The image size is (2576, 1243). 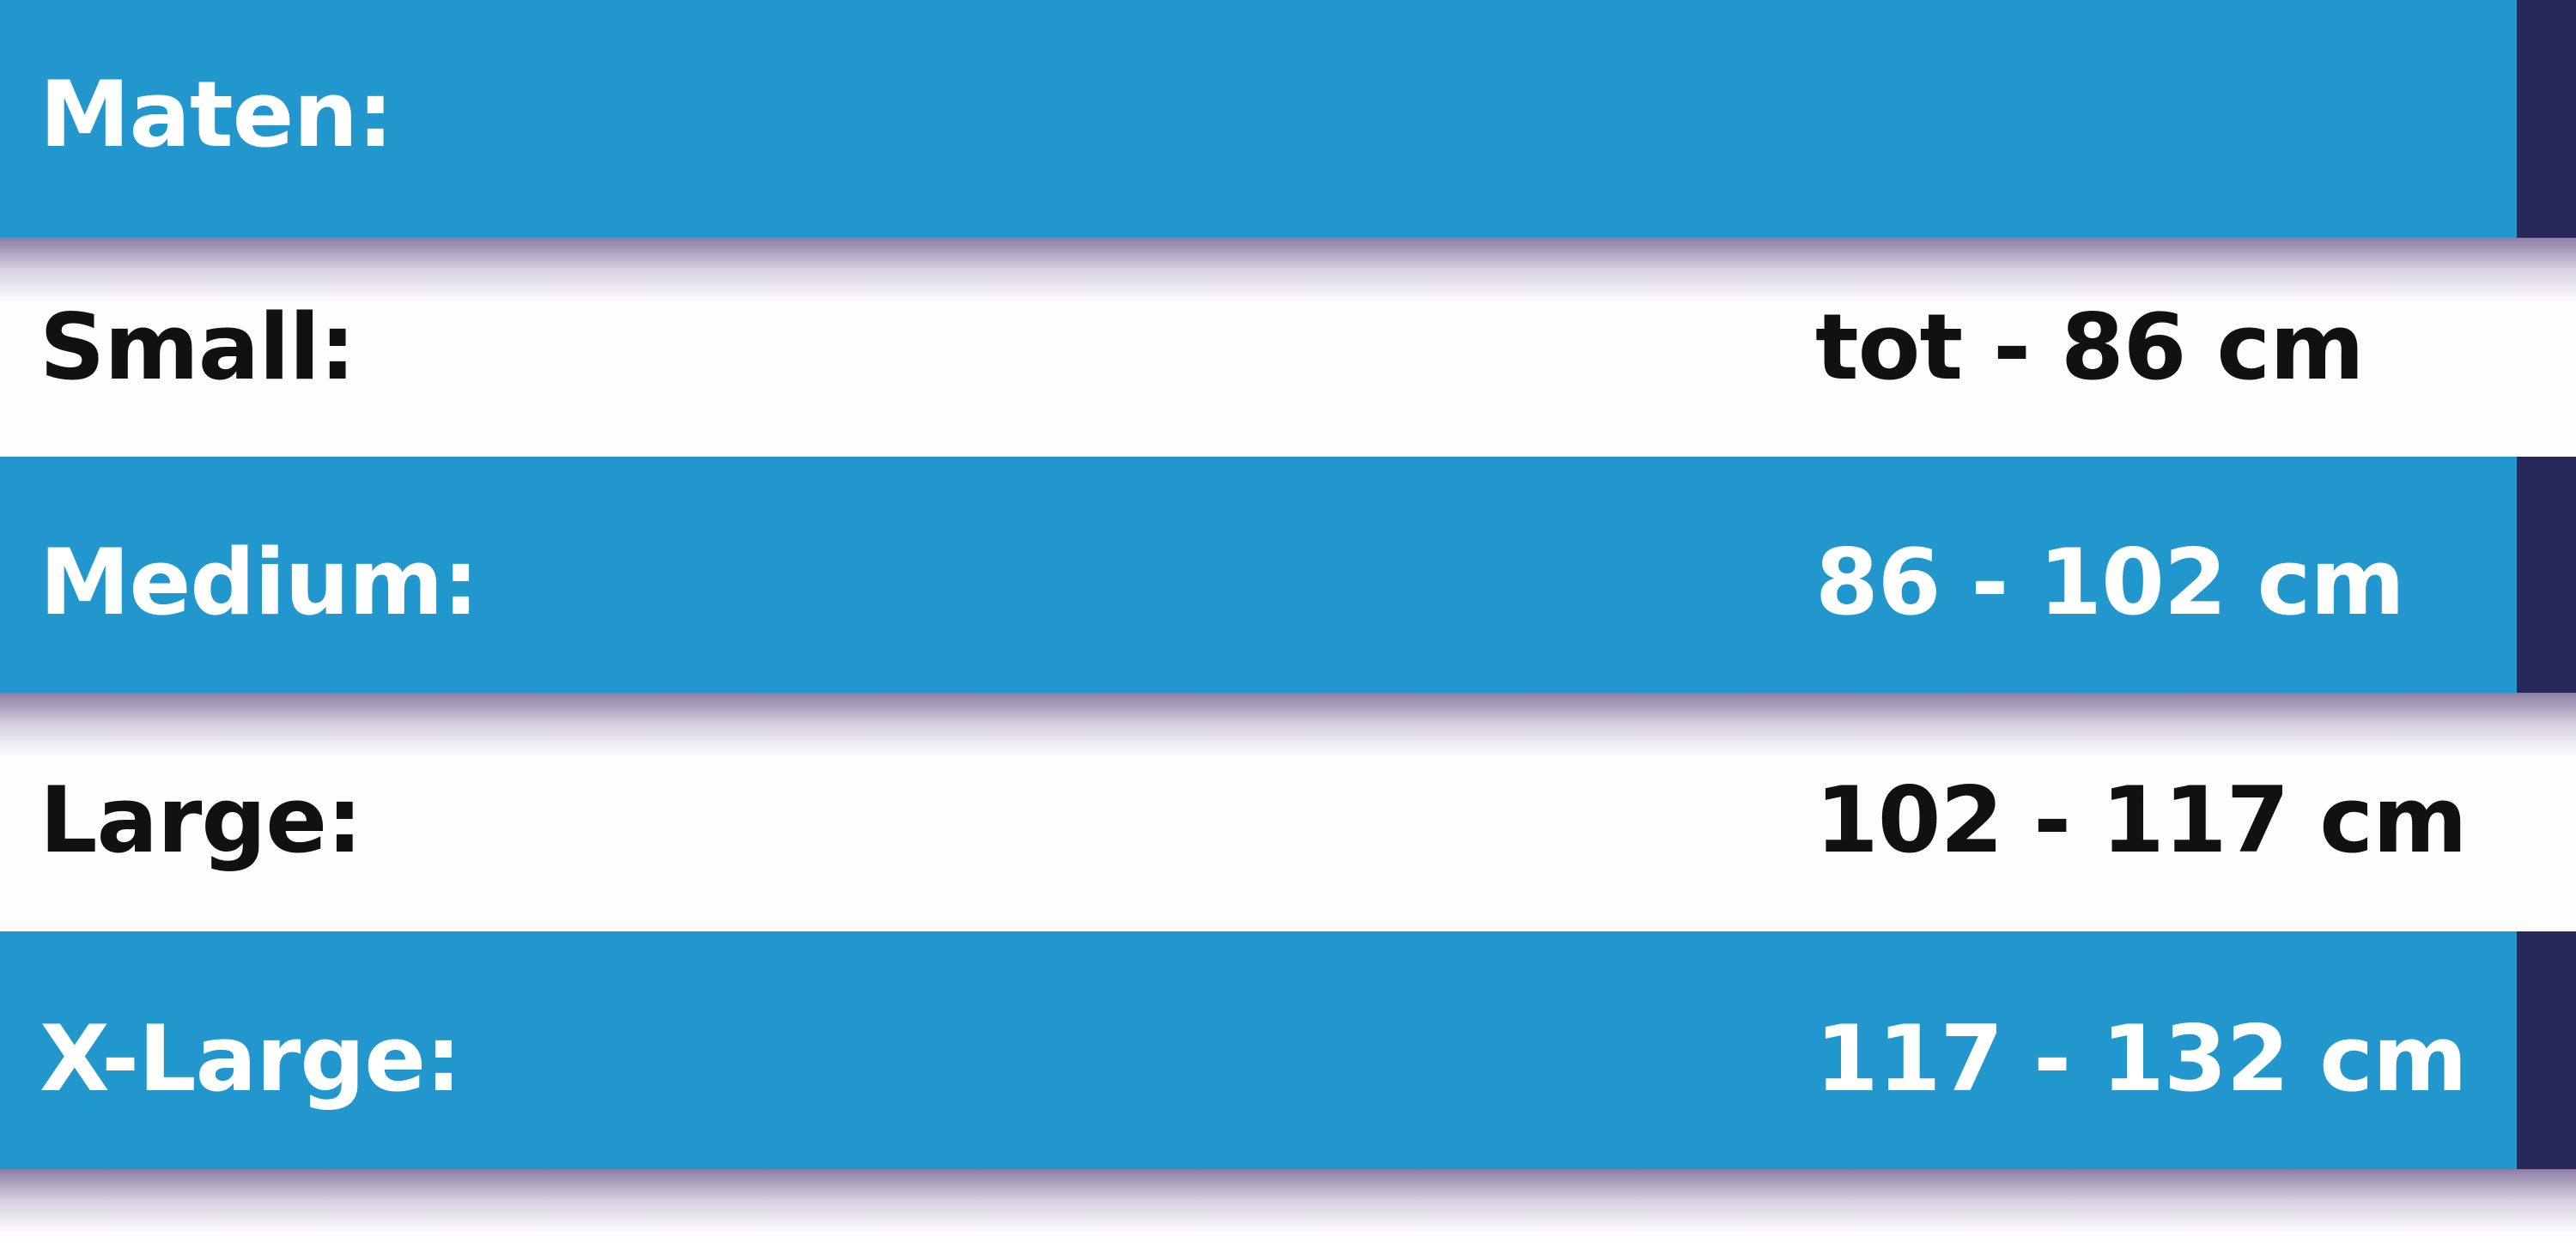 What do you see at coordinates (251, 1059) in the screenshot?
I see `size-label: X-Large:` at bounding box center [251, 1059].